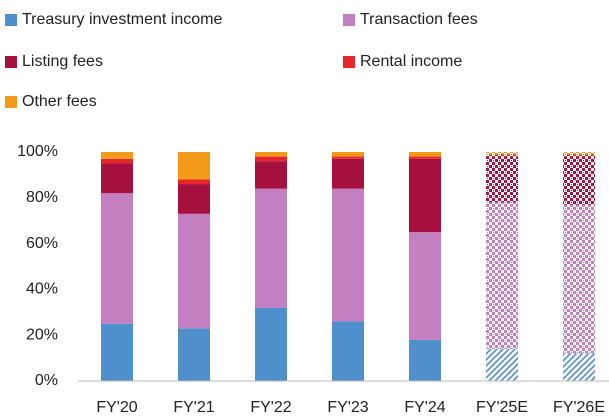 This screenshot has width=609, height=417. I want to click on legend-label: Rental income, so click(411, 61).